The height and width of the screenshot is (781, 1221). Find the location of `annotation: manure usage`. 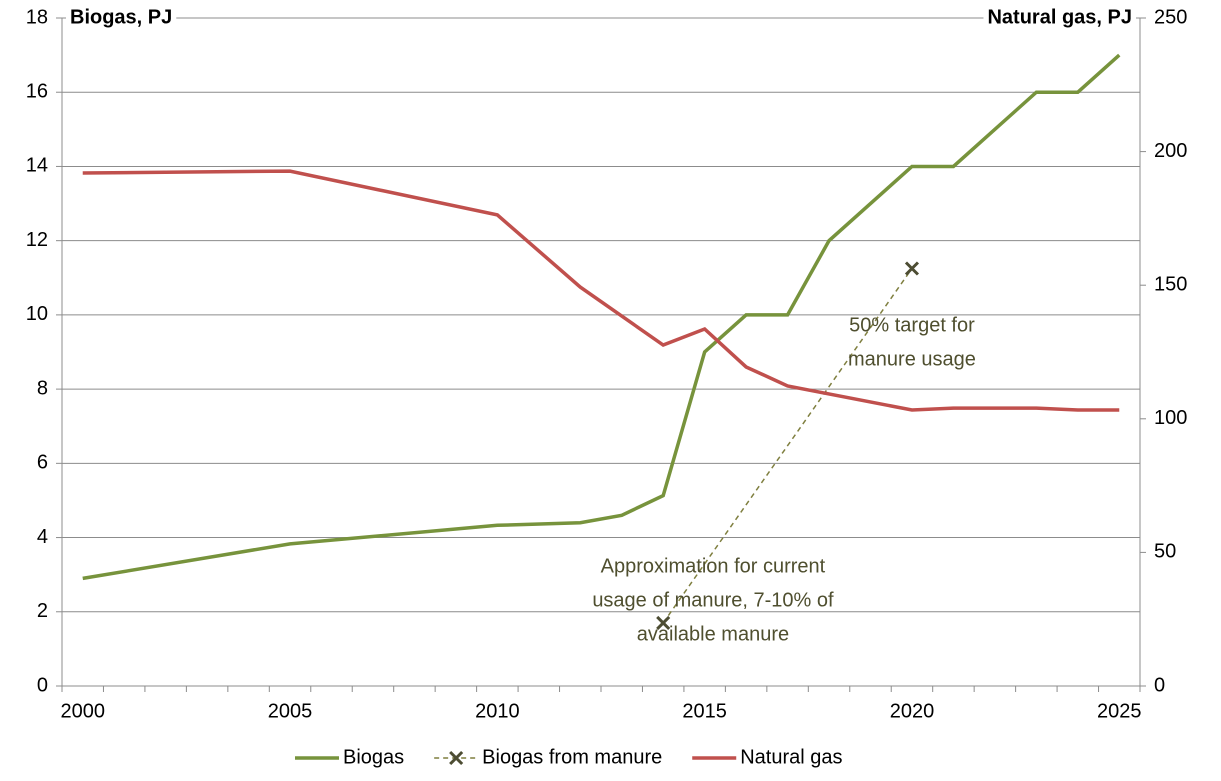

annotation: manure usage is located at coordinates (912, 359).